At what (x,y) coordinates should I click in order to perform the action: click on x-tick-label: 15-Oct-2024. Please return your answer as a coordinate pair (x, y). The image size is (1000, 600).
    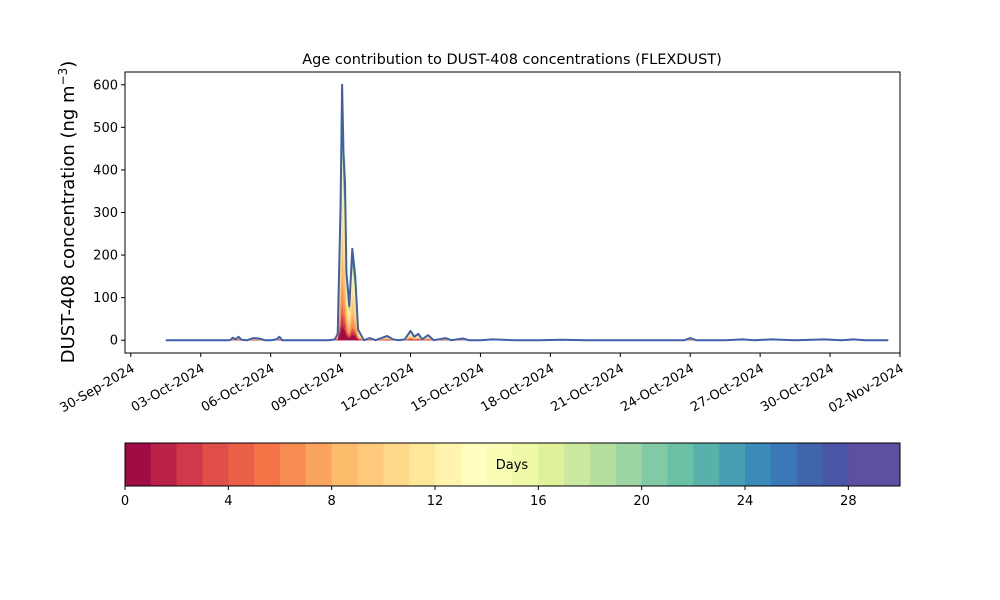
    Looking at the image, I should click on (448, 388).